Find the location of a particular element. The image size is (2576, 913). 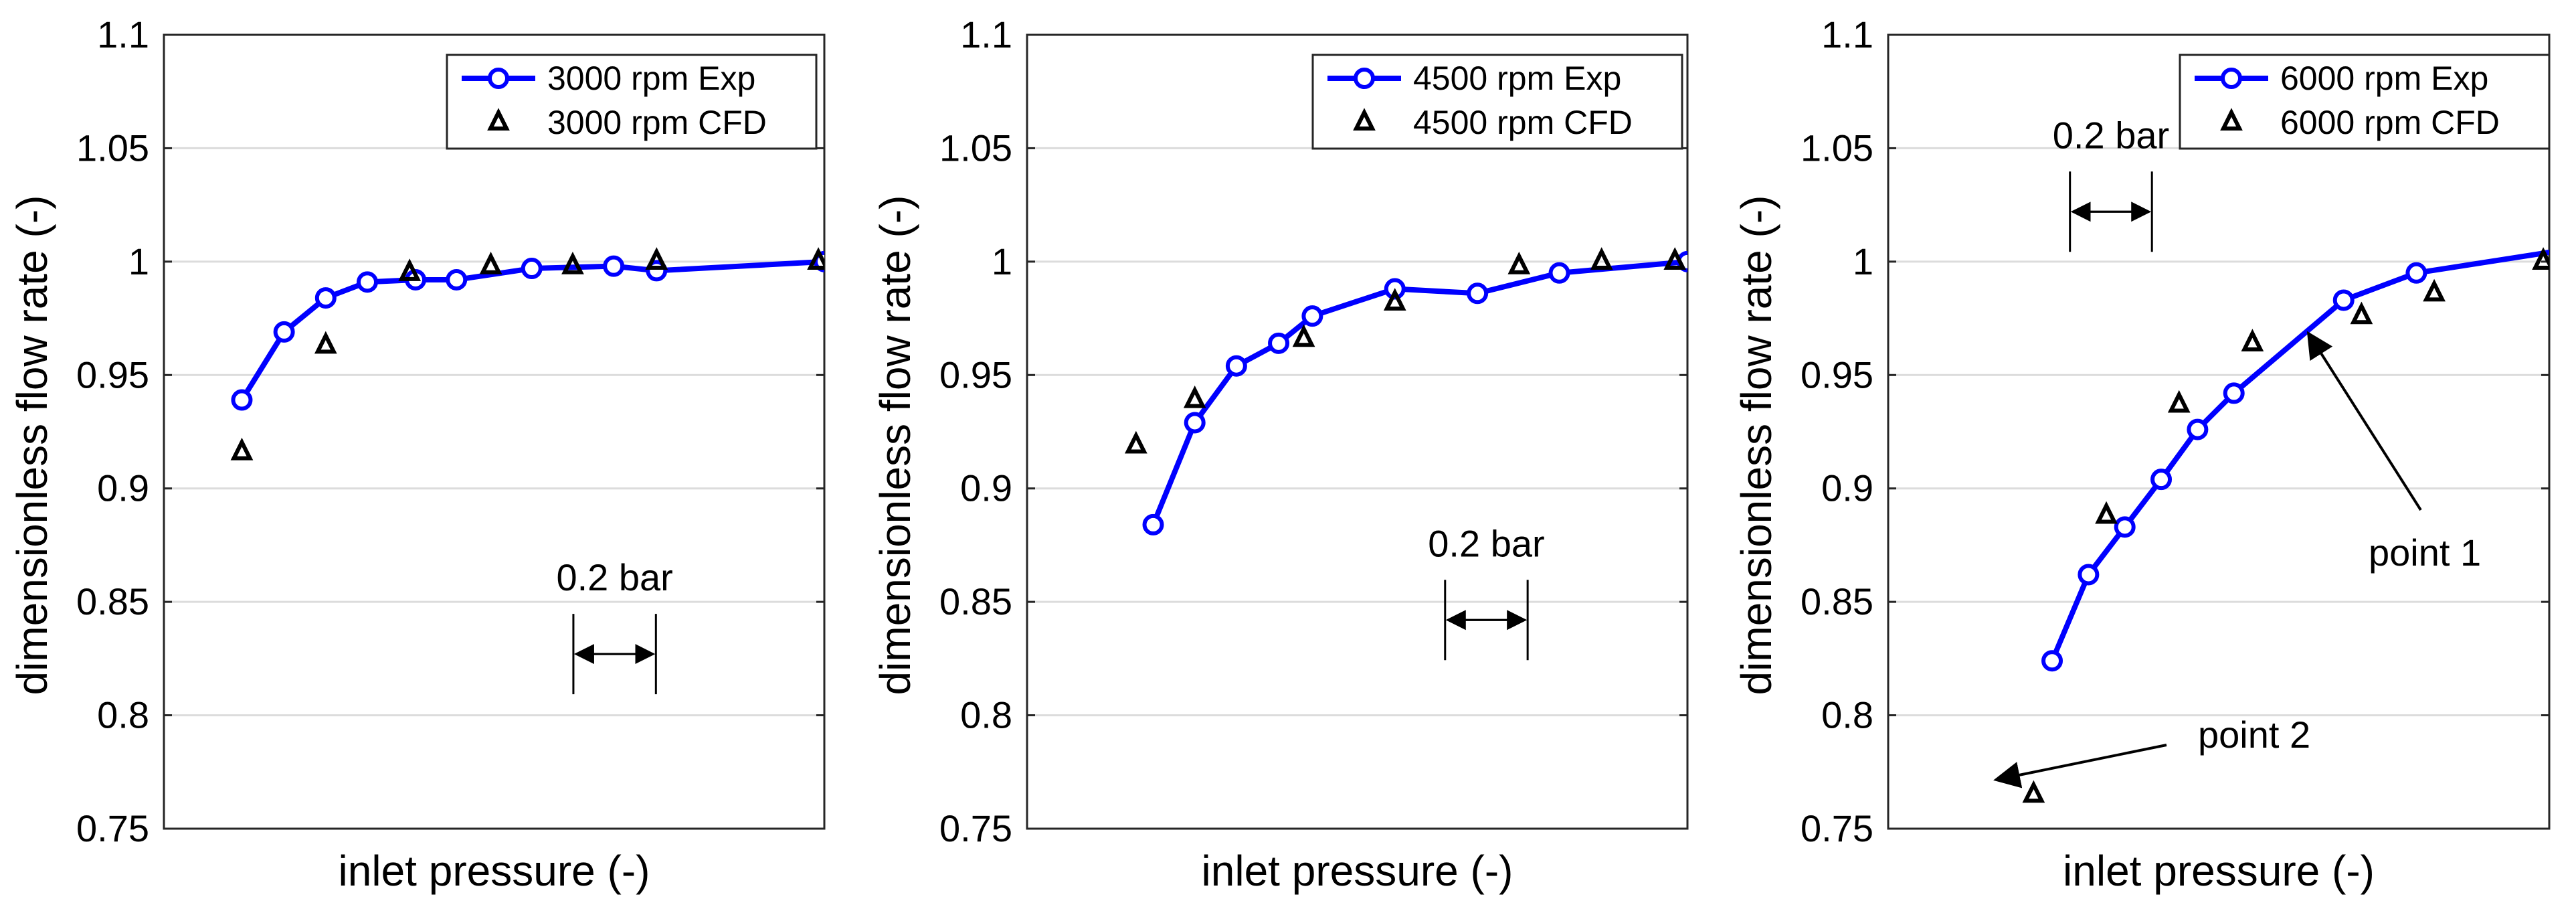

series-line is located at coordinates (532, 330).